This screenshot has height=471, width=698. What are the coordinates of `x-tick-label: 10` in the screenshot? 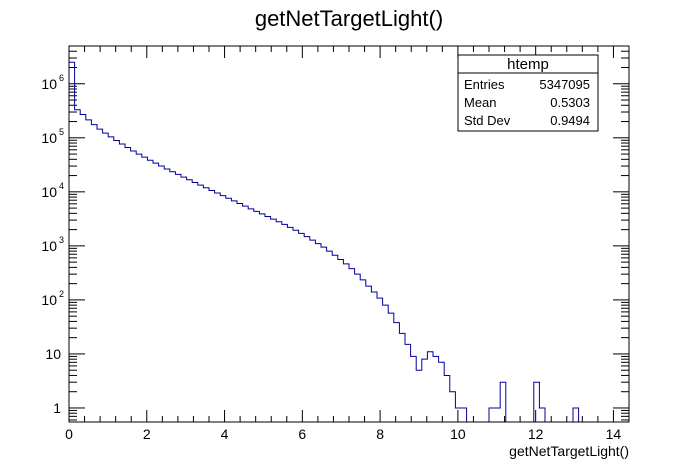 It's located at (458, 434).